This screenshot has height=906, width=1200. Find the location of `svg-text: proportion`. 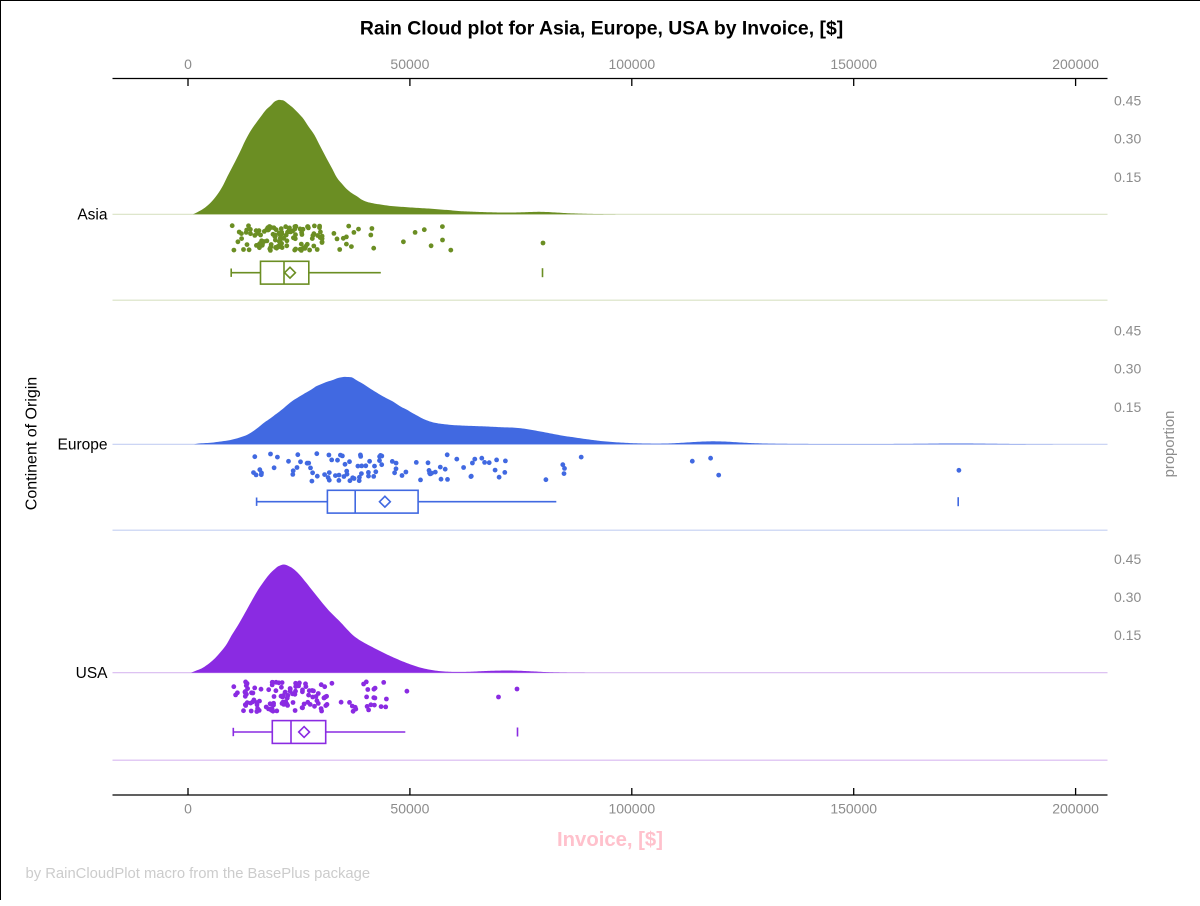

svg-text: proportion is located at coordinates (1170, 444).